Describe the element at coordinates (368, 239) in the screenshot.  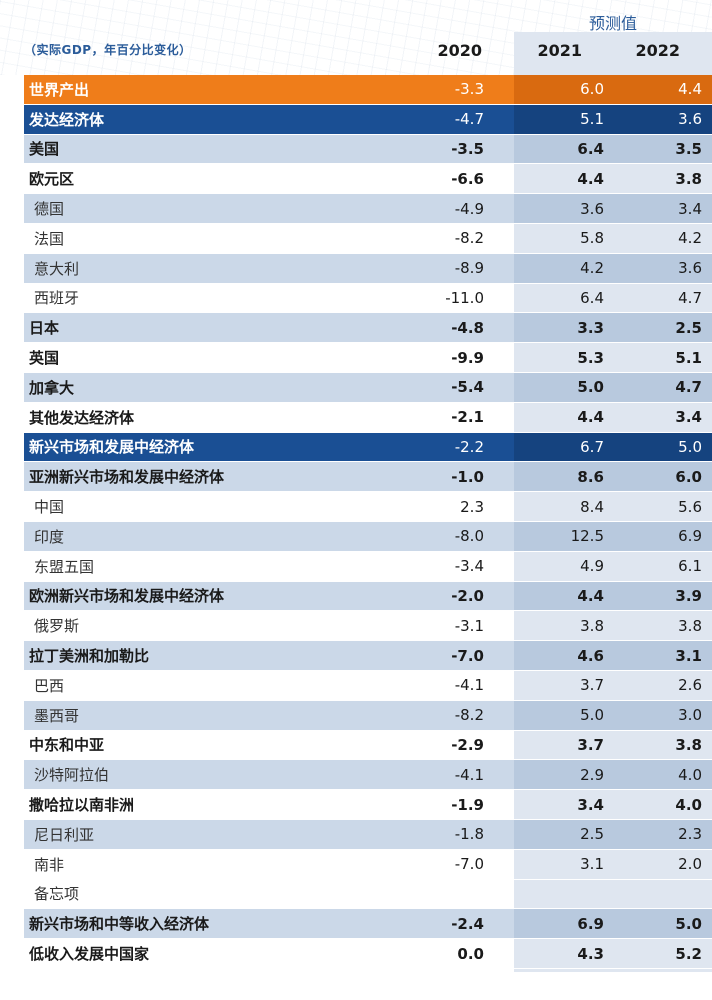
I see `table-row: 法国 -8.2 5.8 4.2` at that location.